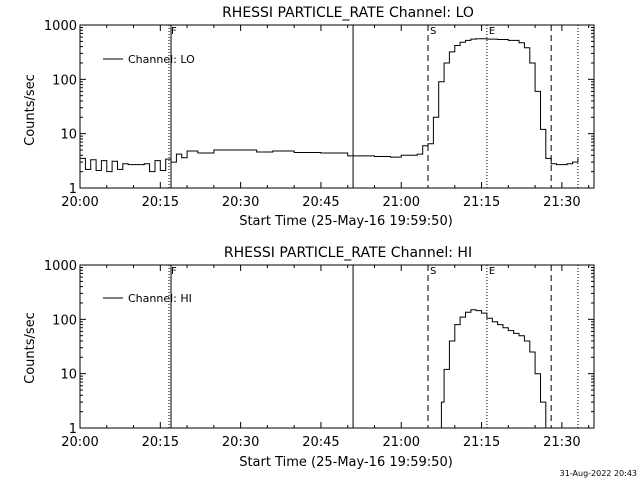 Image resolution: width=640 pixels, height=480 pixels. Describe the element at coordinates (348, 253) in the screenshot. I see `chart-title: RHESSI PARTICLE_RATE Channel: HI` at that location.